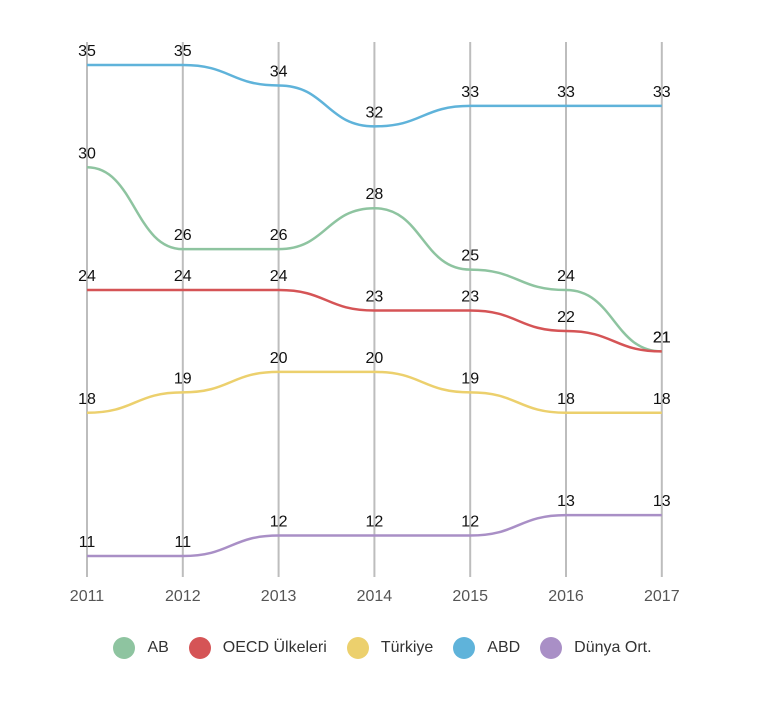  I want to click on x-tick-label: 2017, so click(662, 596).